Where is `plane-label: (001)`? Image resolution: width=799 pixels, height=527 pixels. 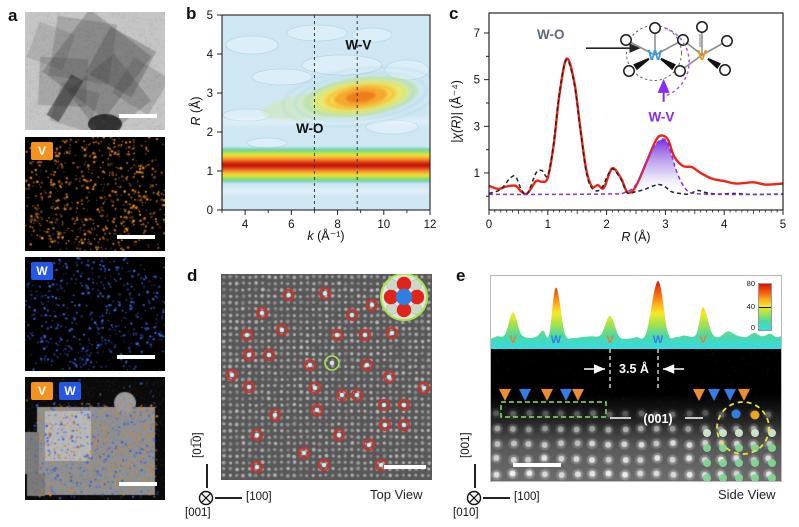
plane-label: (001) is located at coordinates (657, 419).